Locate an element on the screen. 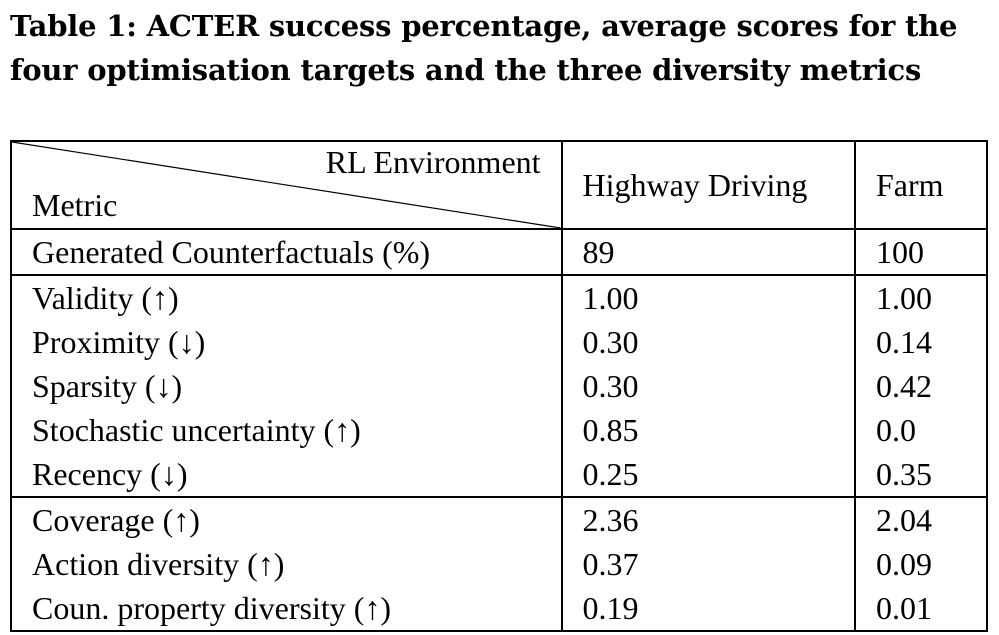 Image resolution: width=999 pixels, height=635 pixels. highway-driving-value: 89 is located at coordinates (708, 252).